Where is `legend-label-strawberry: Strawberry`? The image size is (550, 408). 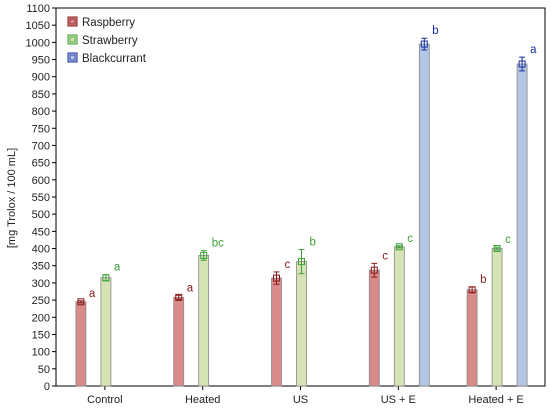
legend-label-strawberry: Strawberry is located at coordinates (110, 41).